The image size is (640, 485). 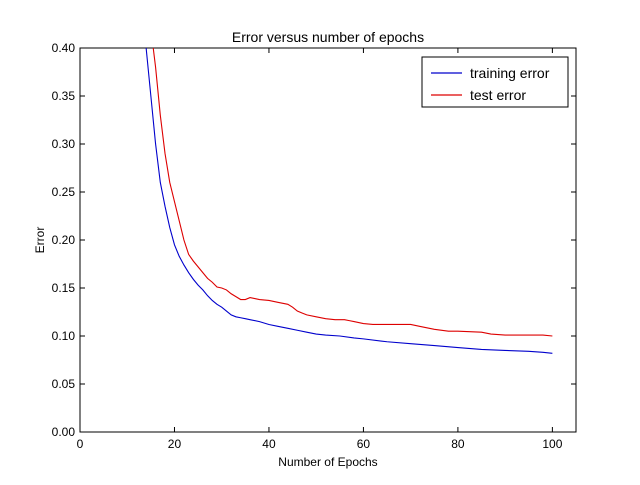 What do you see at coordinates (364, 444) in the screenshot?
I see `x-tick-label: 60` at bounding box center [364, 444].